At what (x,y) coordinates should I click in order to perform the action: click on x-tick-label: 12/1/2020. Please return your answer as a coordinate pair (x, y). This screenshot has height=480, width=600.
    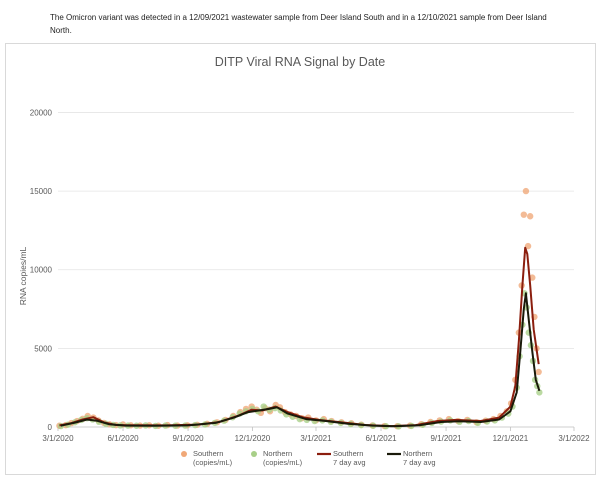
    Looking at the image, I should click on (253, 438).